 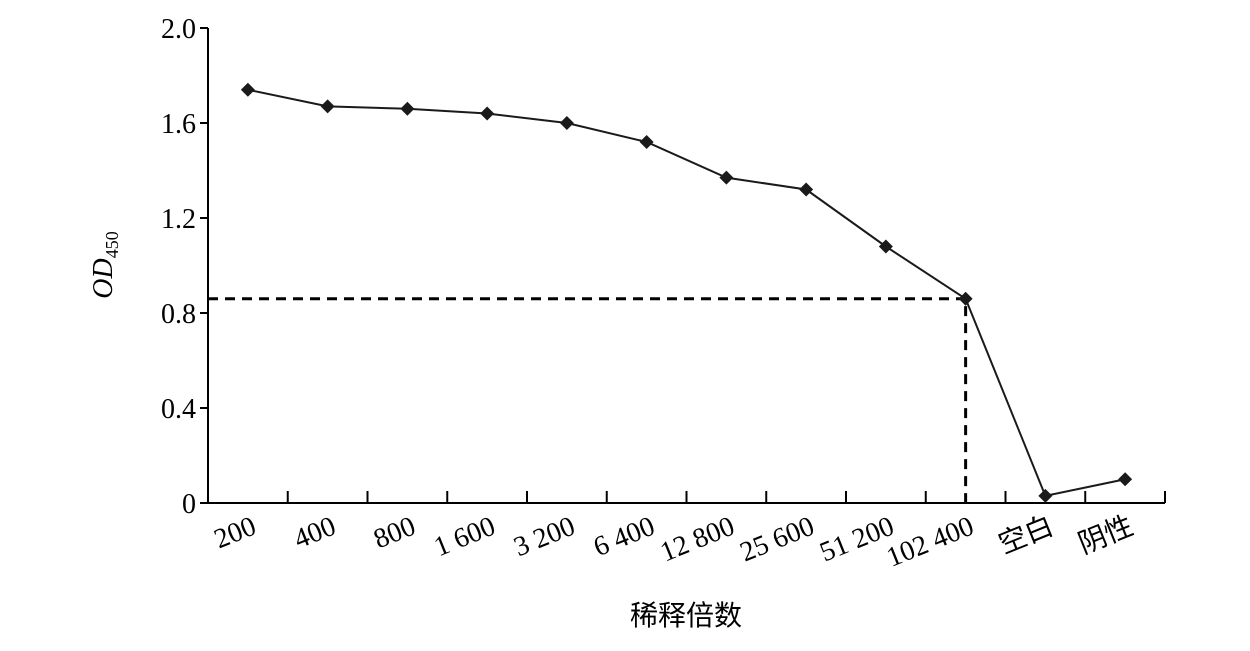 I want to click on x-tick-label: 3 200, so click(x=544, y=537).